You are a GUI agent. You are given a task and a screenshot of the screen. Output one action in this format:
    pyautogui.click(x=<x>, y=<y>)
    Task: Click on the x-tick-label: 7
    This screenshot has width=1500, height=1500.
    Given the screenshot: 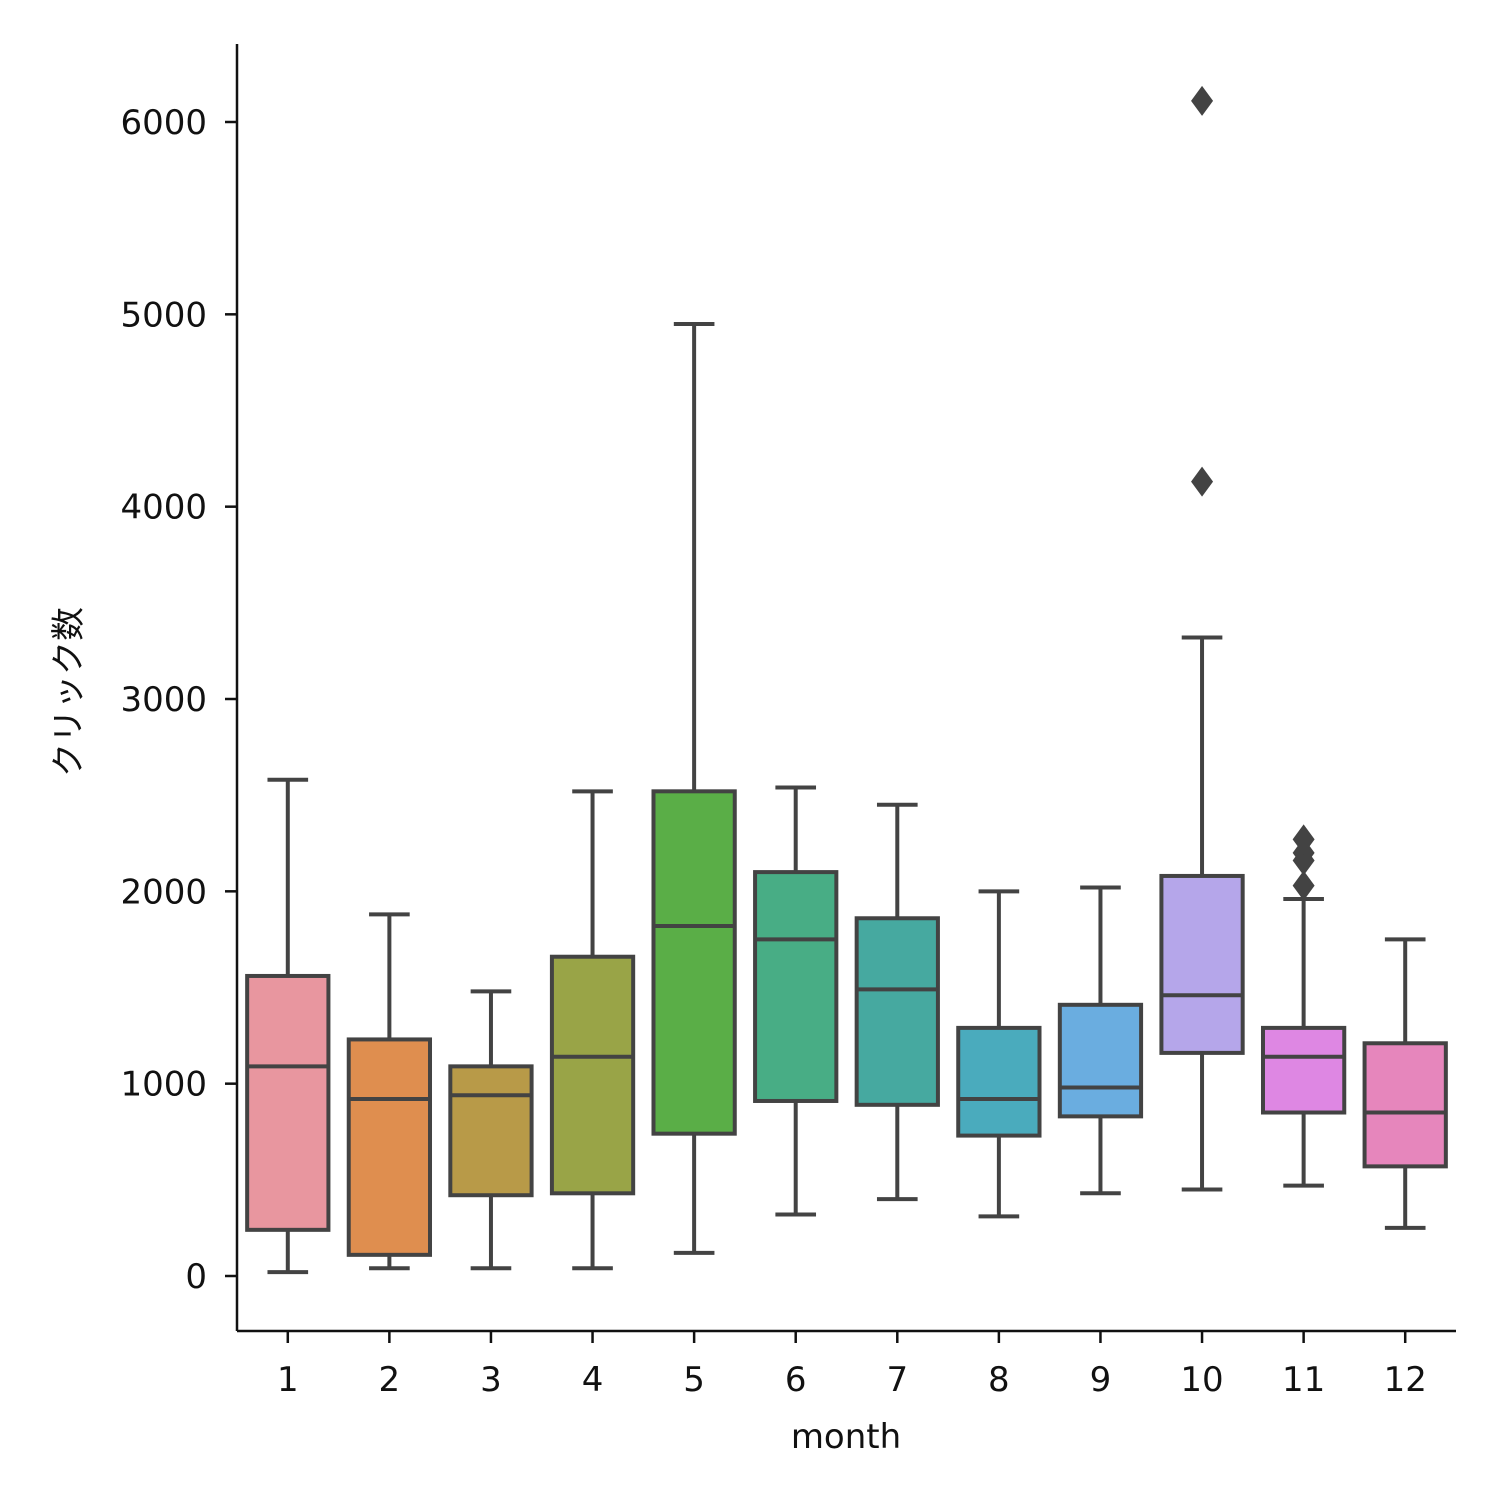 What is the action you would take?
    pyautogui.click(x=897, y=1380)
    